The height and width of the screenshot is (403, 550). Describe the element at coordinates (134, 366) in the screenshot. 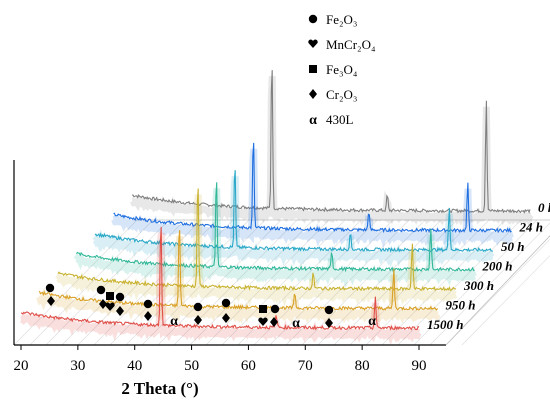

I see `x-tick-label: 40` at that location.